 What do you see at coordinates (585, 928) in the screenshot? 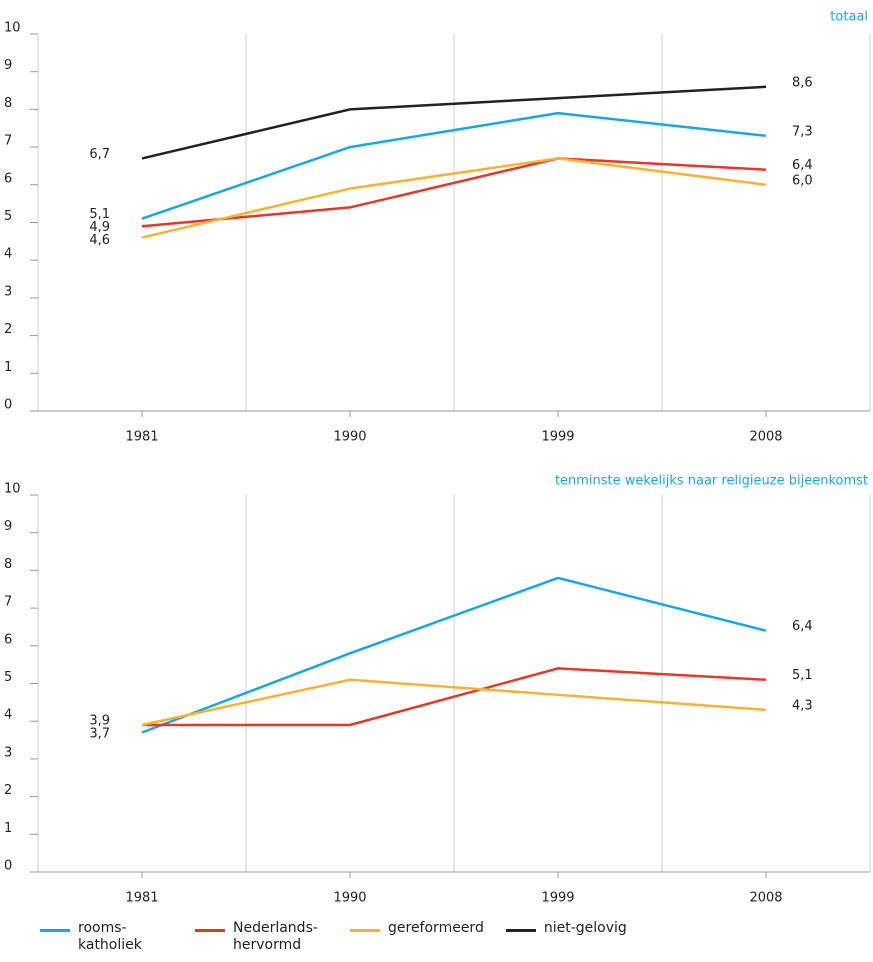
I see `legend-label: niet-gelovig` at bounding box center [585, 928].